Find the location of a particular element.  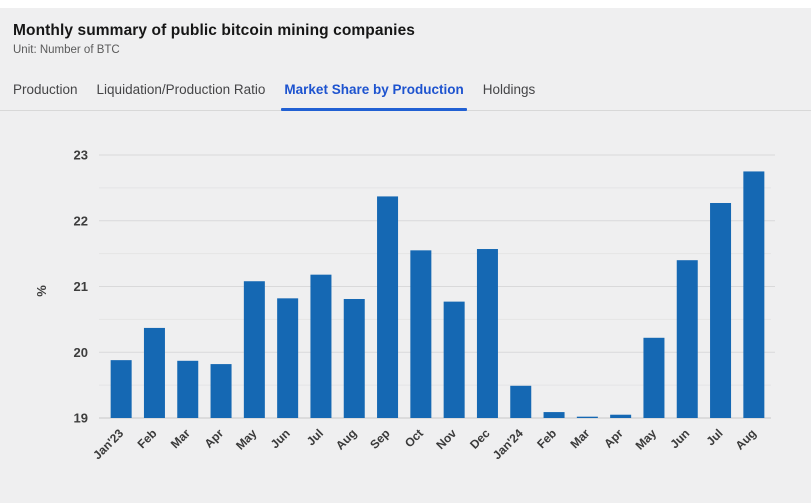

bar-sep is located at coordinates (388, 307).